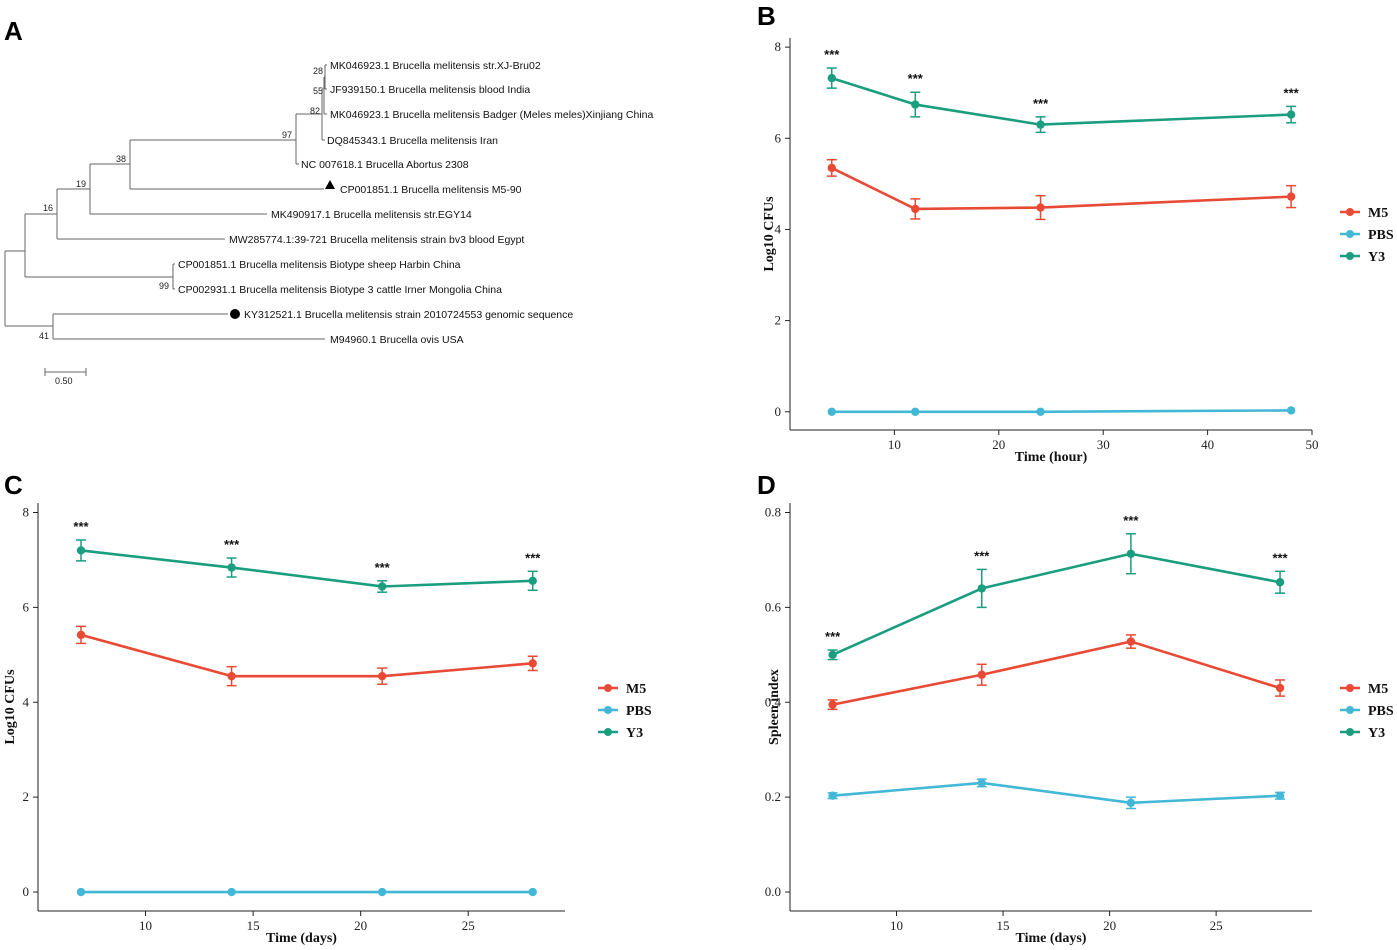 This screenshot has height=950, width=1397. I want to click on y-tick-label: 4, so click(26, 701).